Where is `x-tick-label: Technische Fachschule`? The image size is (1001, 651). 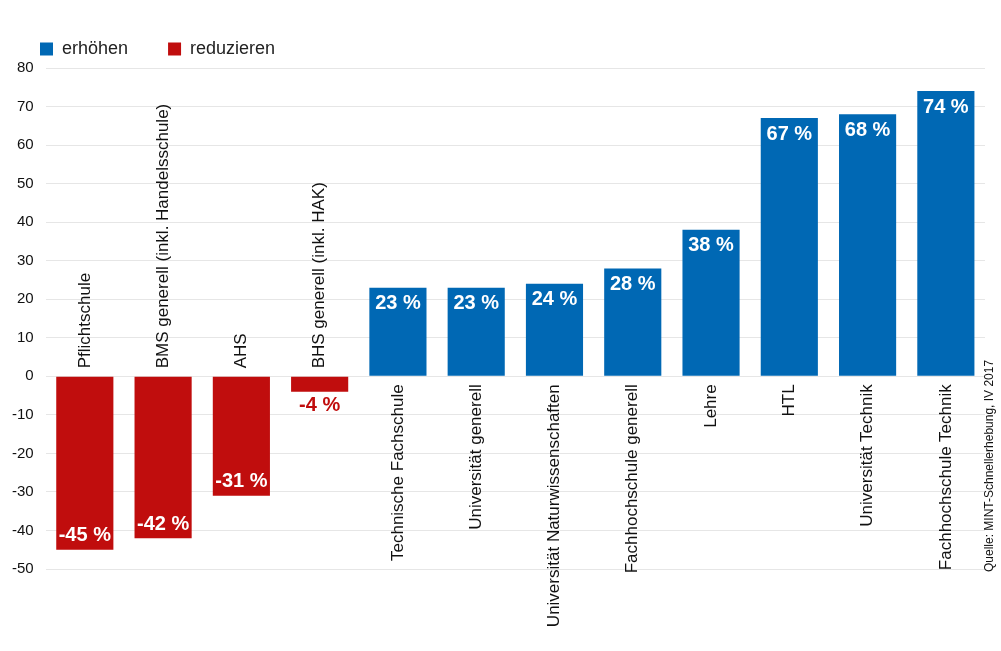 x-tick-label: Technische Fachschule is located at coordinates (397, 473).